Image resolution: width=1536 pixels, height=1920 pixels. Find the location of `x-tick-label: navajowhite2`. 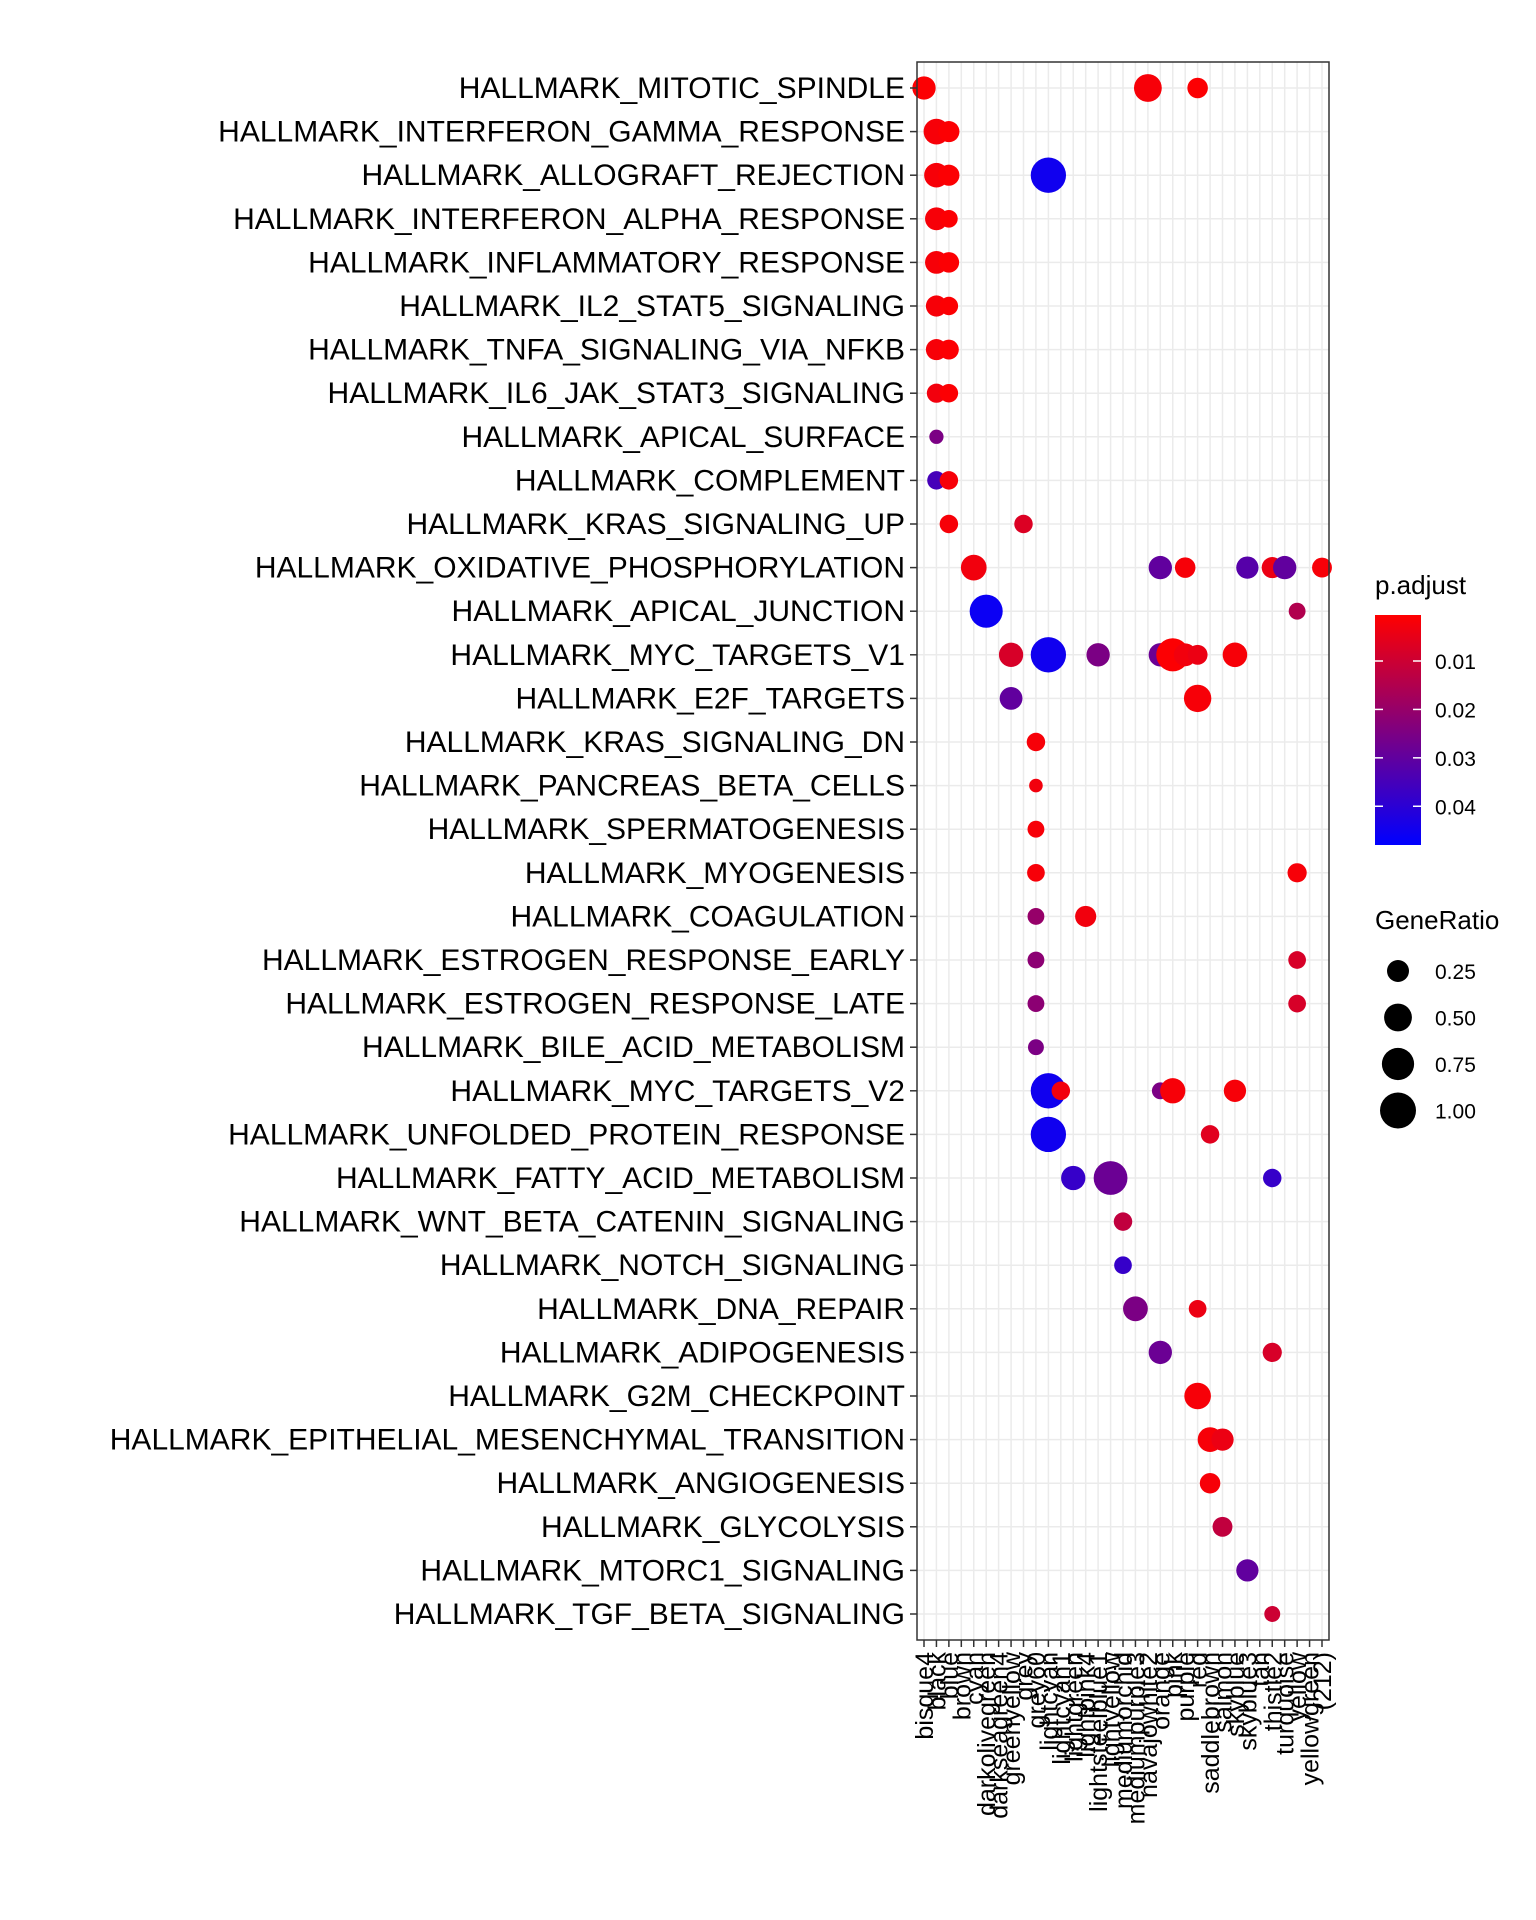

x-tick-label: navajowhite2 is located at coordinates (1149, 1725).